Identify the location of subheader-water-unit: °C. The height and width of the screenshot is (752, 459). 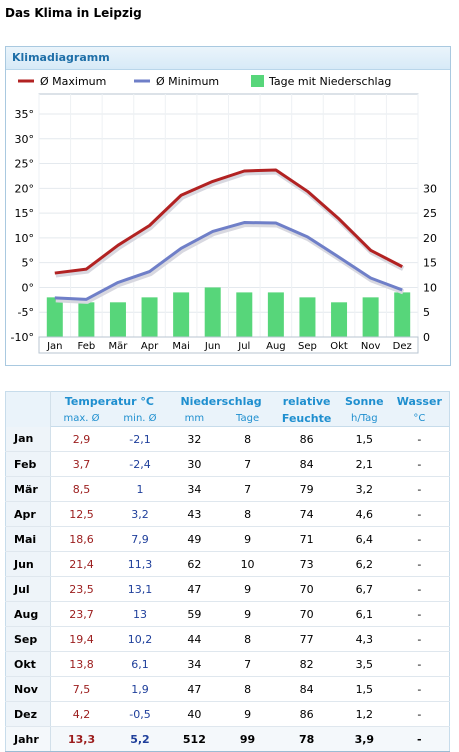
(419, 418).